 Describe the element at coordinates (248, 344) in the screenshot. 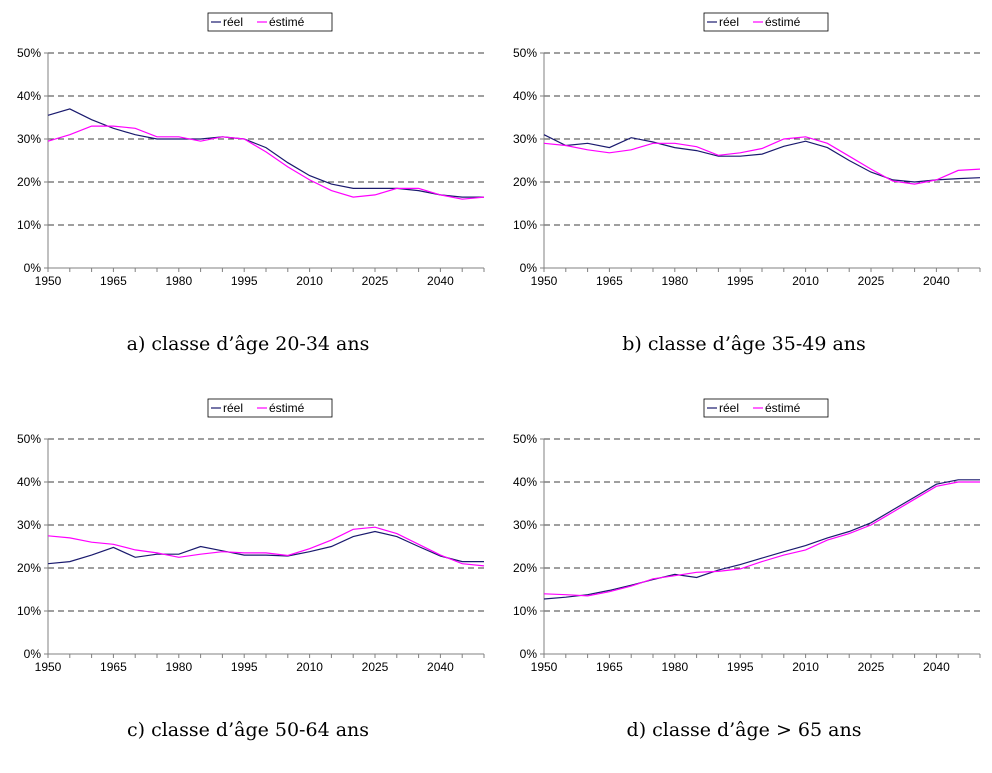

I see `chart-caption-a: a) classe d’âge 20-34 ans` at that location.